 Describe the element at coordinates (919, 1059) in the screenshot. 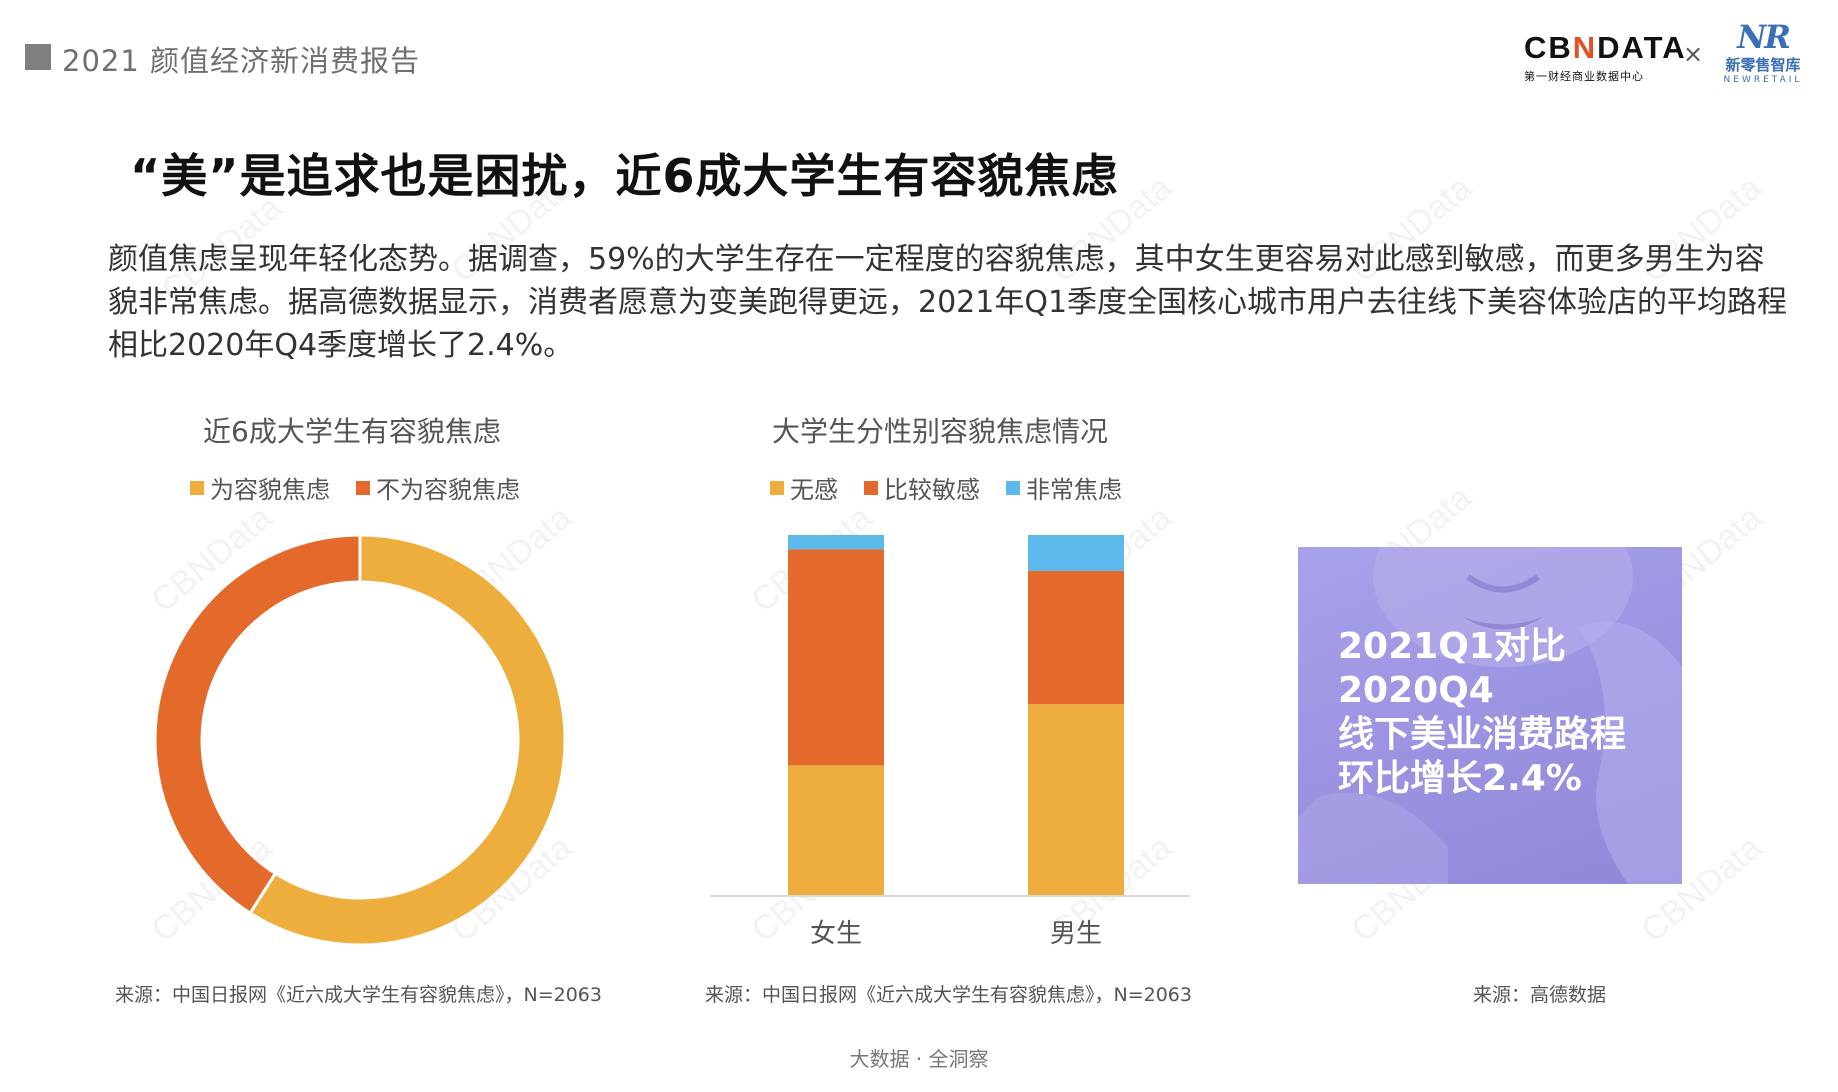

I see `footer-slogan: 大数据 · 全洞察` at that location.